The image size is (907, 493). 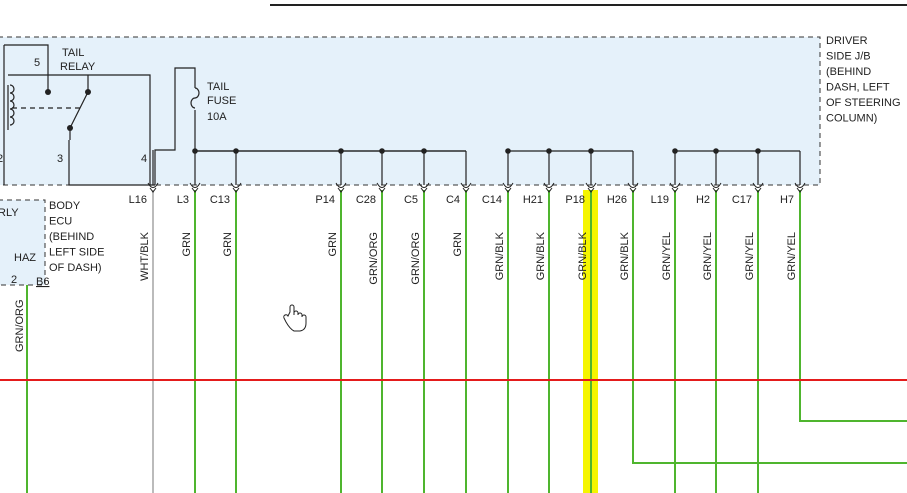 I want to click on ecu-label-line: BODY, so click(x=65, y=206).